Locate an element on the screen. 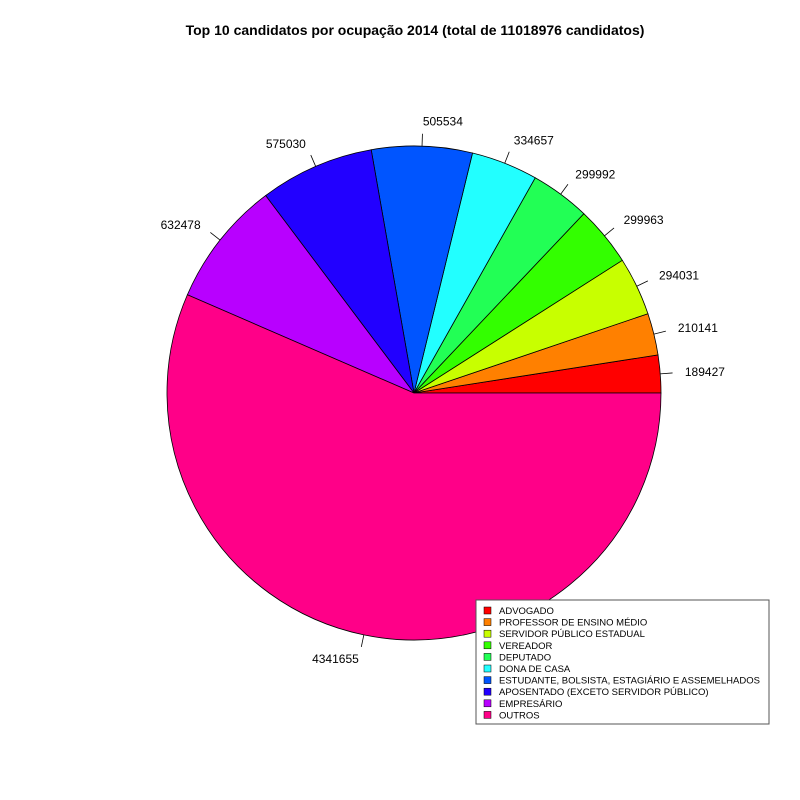 This screenshot has height=800, width=800. value-label: 210141 is located at coordinates (698, 328).